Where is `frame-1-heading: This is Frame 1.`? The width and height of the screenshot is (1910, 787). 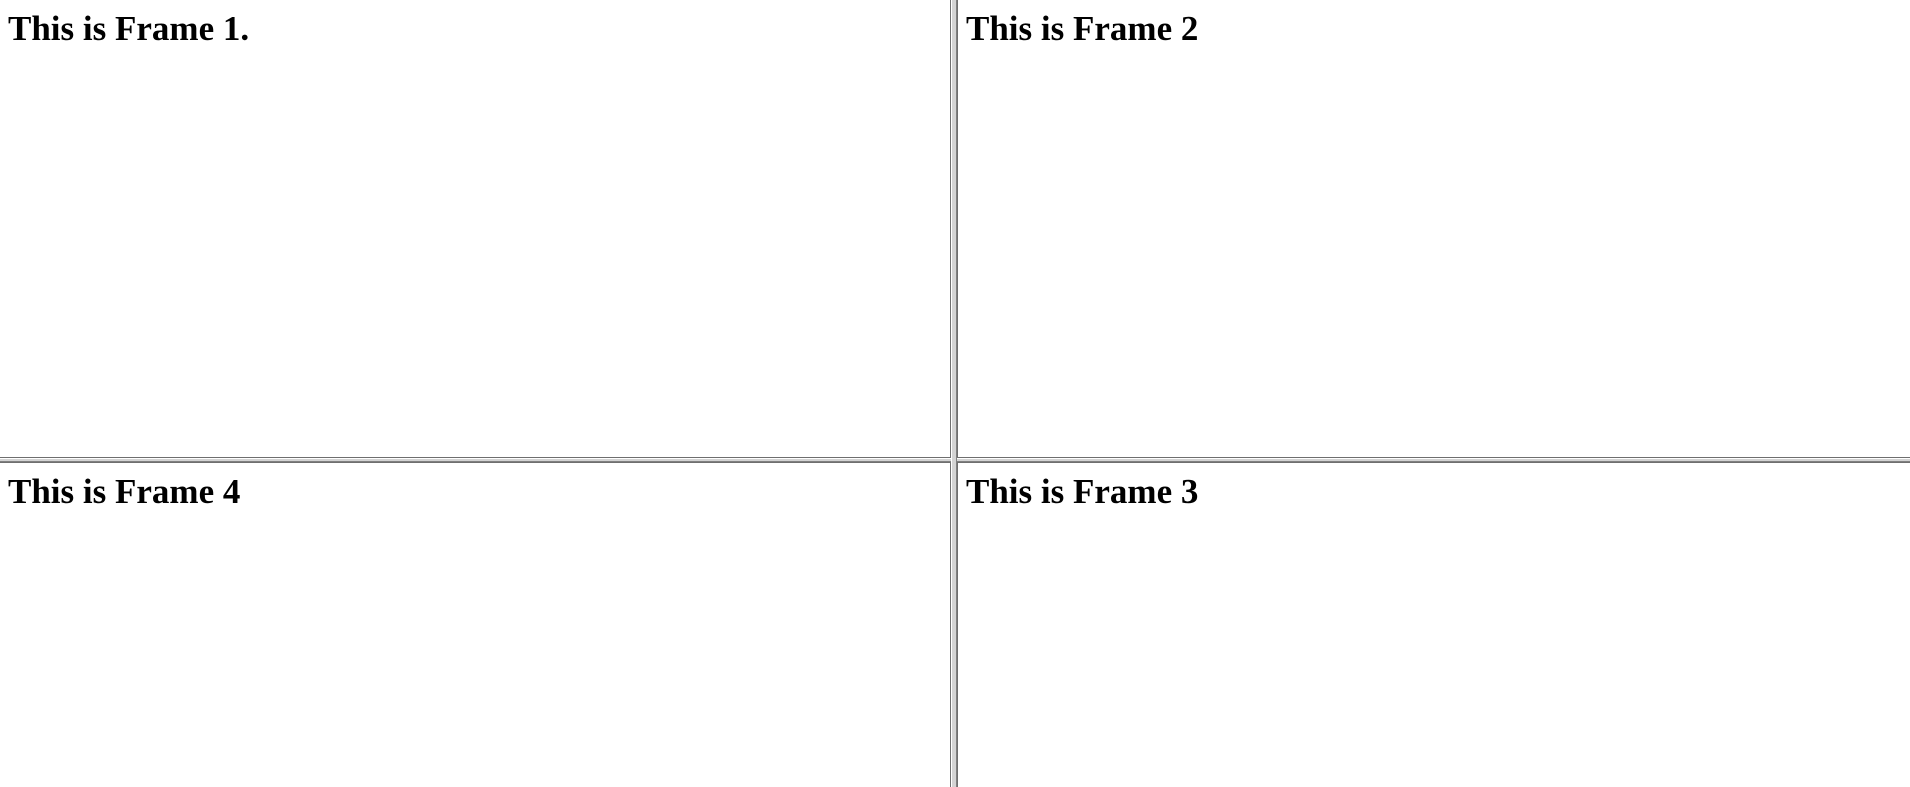 frame-1-heading: This is Frame 1. is located at coordinates (129, 28).